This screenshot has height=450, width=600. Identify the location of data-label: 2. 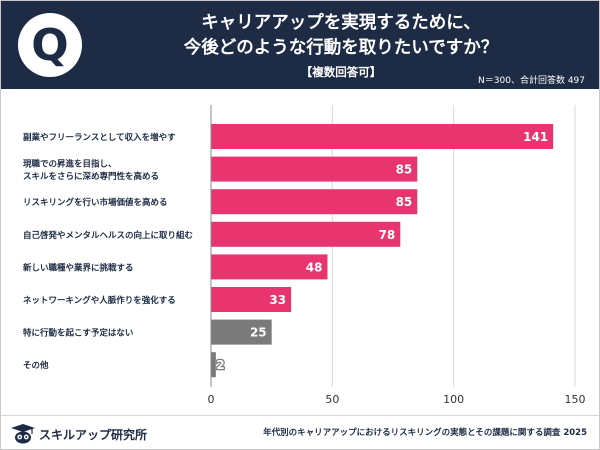
(220, 365).